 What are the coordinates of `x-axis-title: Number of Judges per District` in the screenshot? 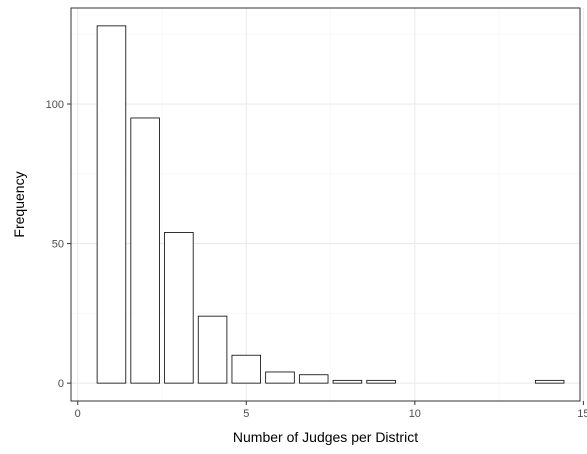 It's located at (325, 437).